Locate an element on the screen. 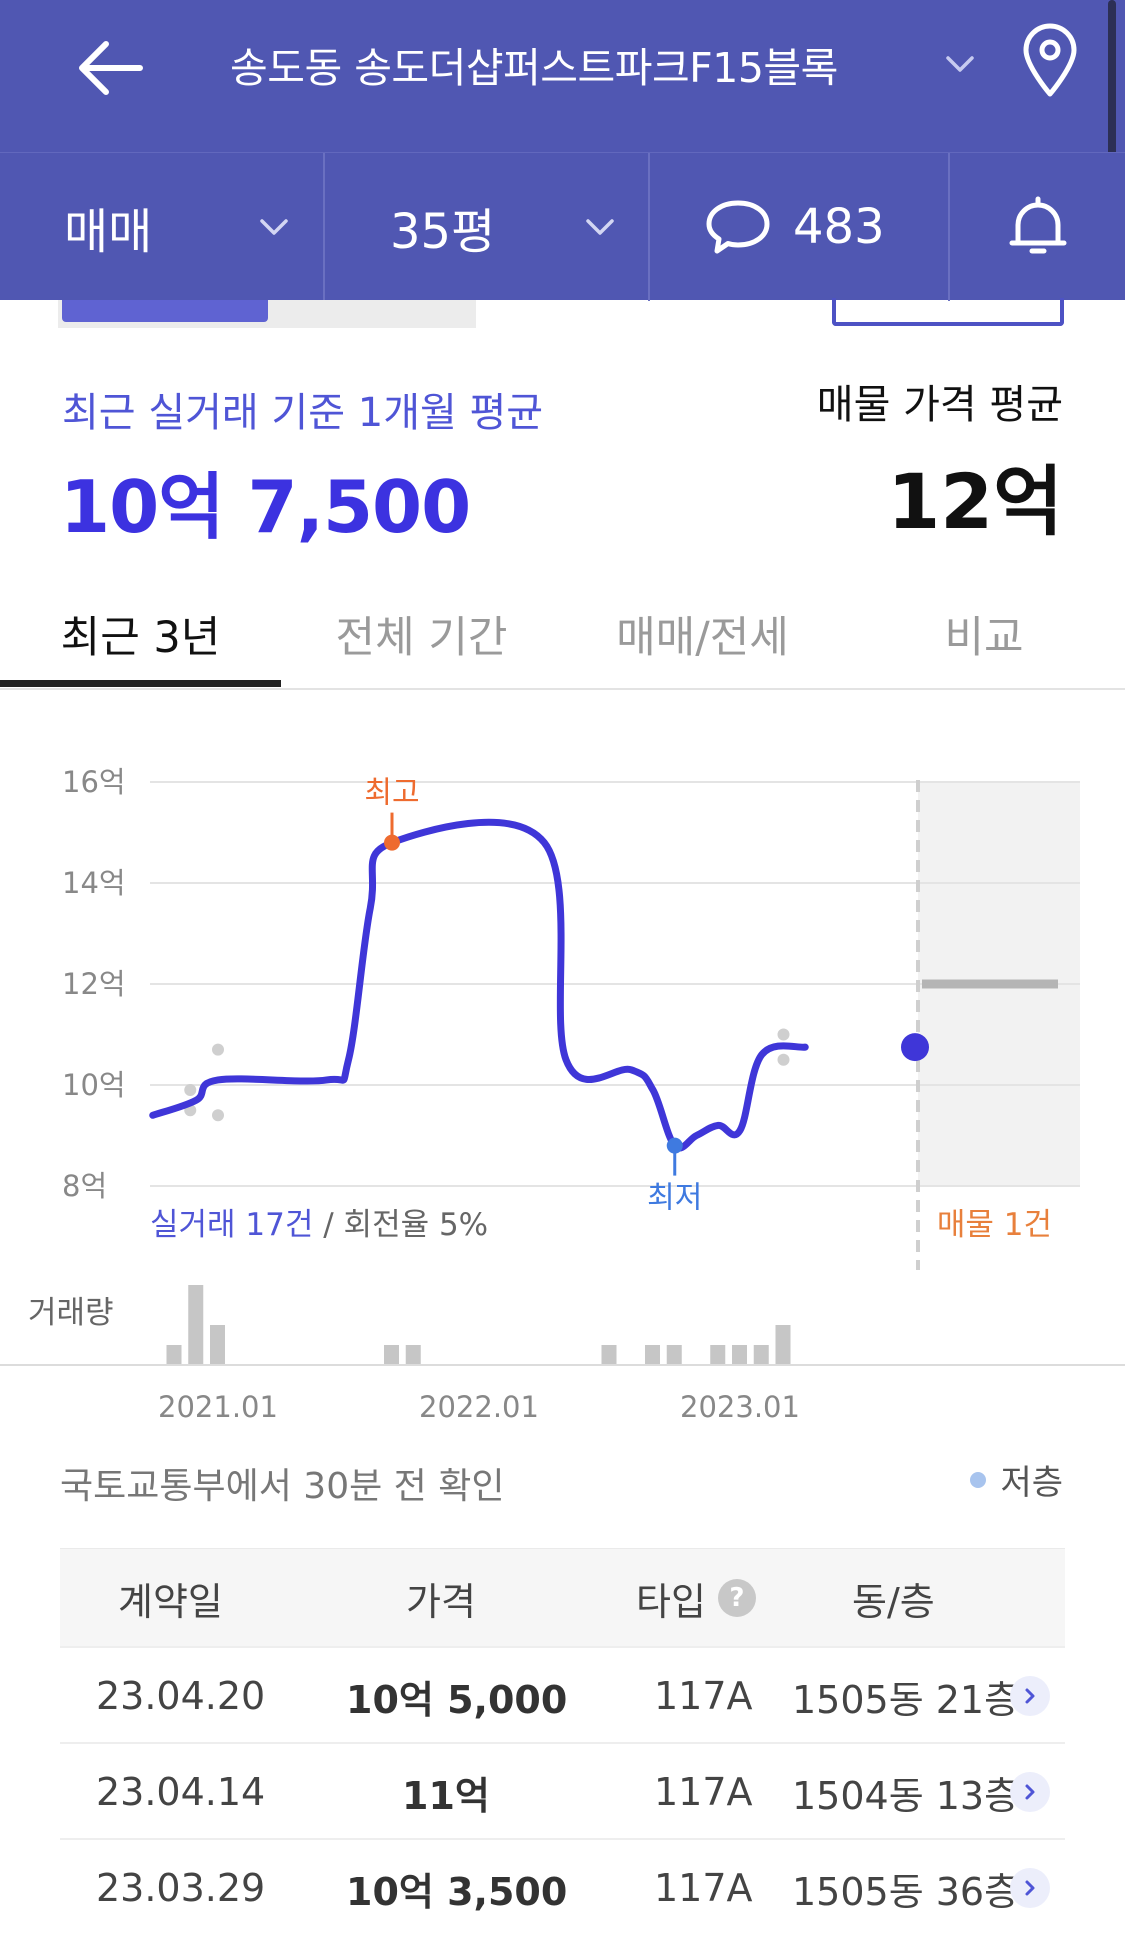 The image size is (1125, 1933). comments-button: 483 is located at coordinates (795, 227).